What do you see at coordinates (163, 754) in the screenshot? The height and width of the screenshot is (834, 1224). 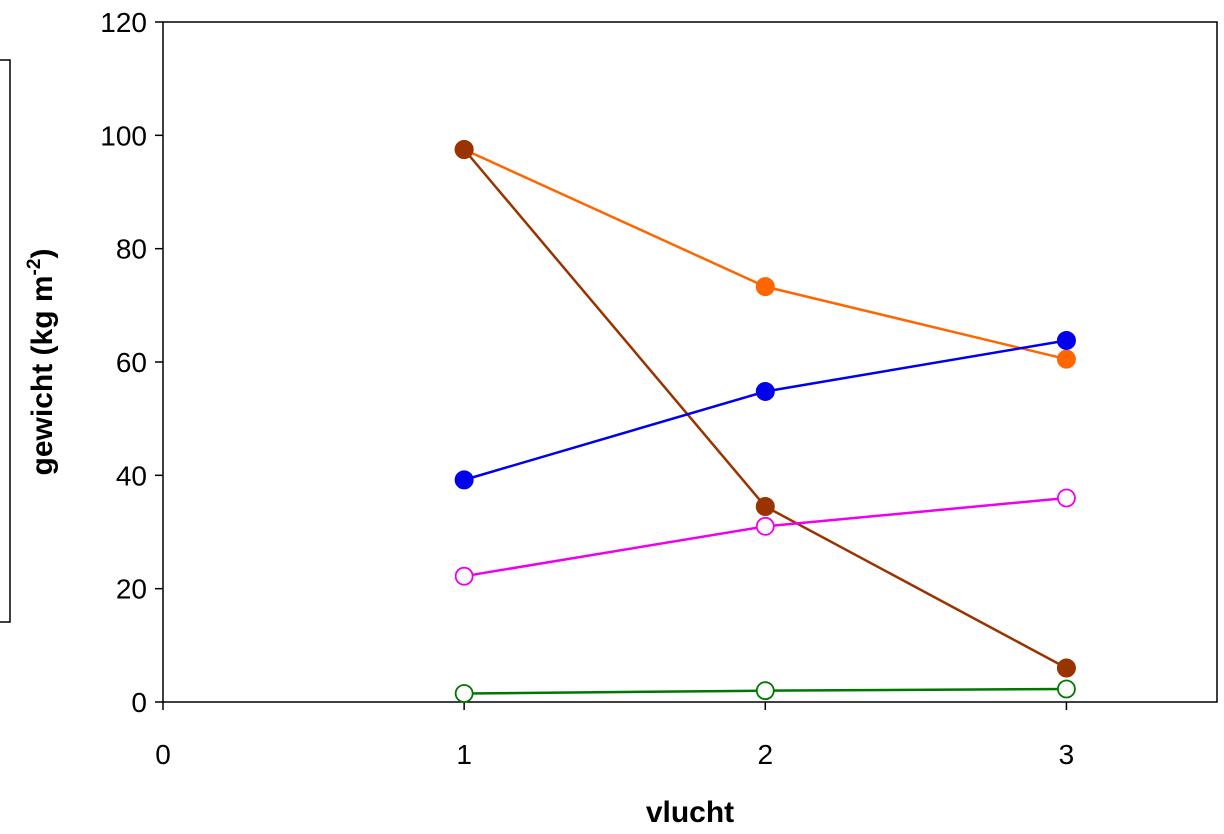 I see `x-tick-label: 0` at bounding box center [163, 754].